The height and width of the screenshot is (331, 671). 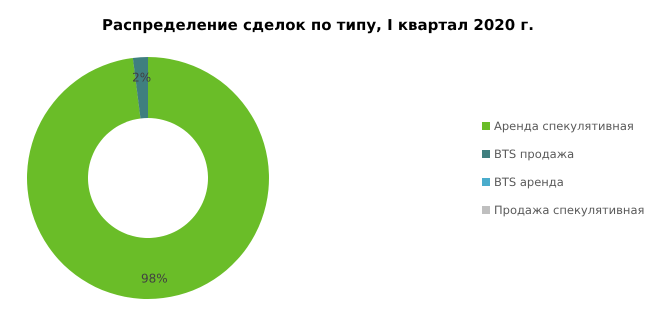 I want to click on legend-label: BTS аренда, so click(x=529, y=182).